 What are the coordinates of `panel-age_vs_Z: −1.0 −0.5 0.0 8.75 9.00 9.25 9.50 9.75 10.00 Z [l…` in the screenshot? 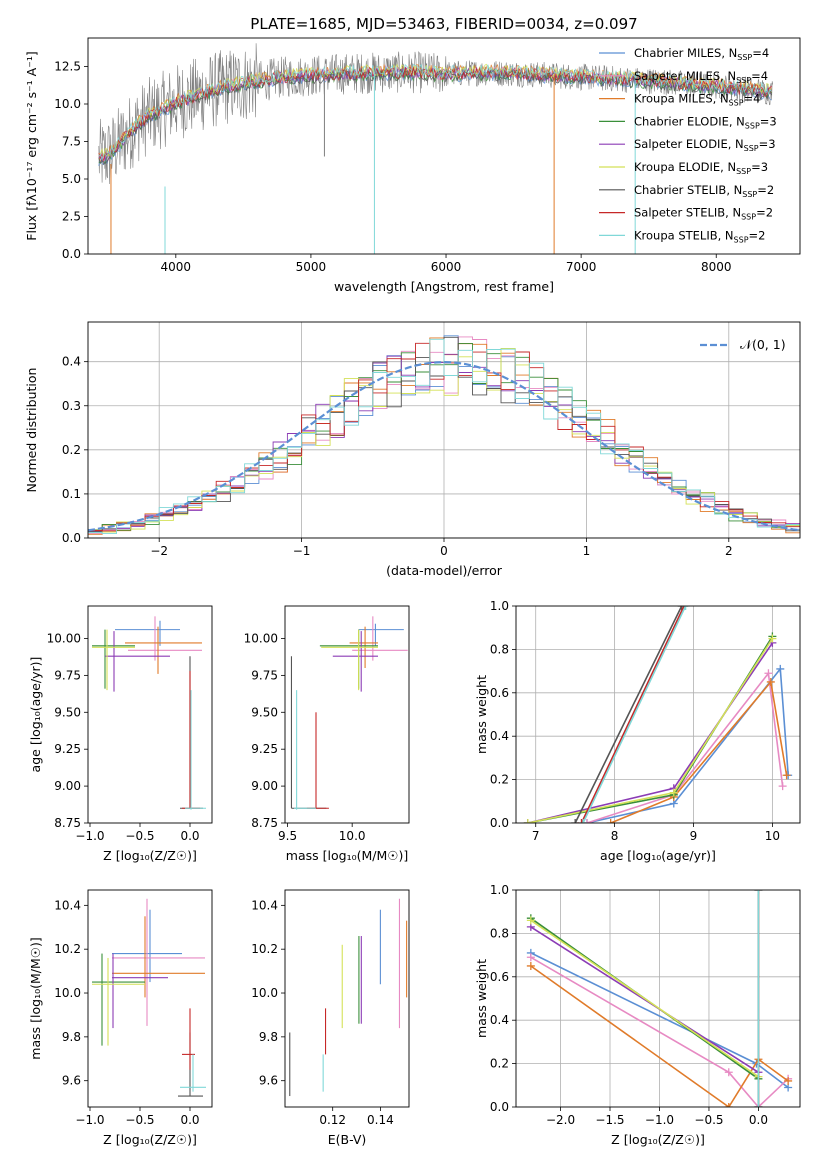 It's located at (120, 734).